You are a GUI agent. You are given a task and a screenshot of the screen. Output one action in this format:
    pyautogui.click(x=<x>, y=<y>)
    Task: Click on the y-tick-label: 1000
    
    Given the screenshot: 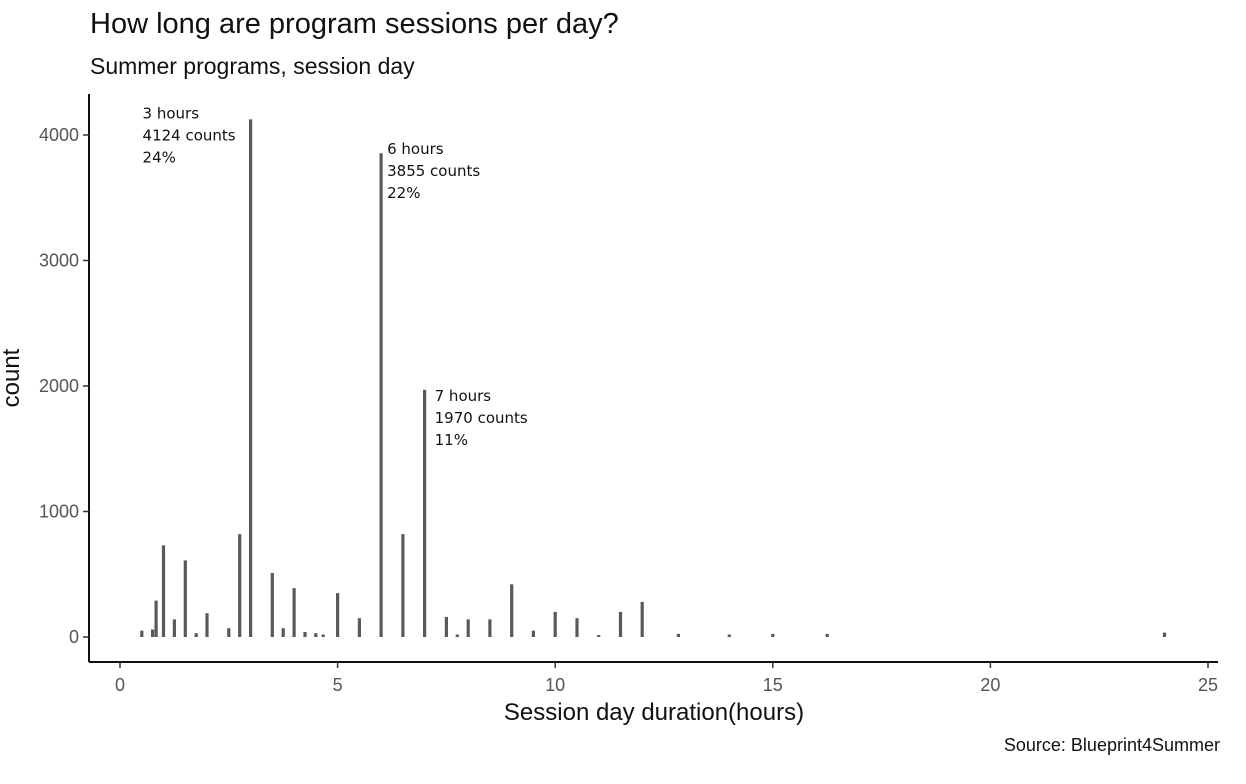 What is the action you would take?
    pyautogui.click(x=59, y=512)
    